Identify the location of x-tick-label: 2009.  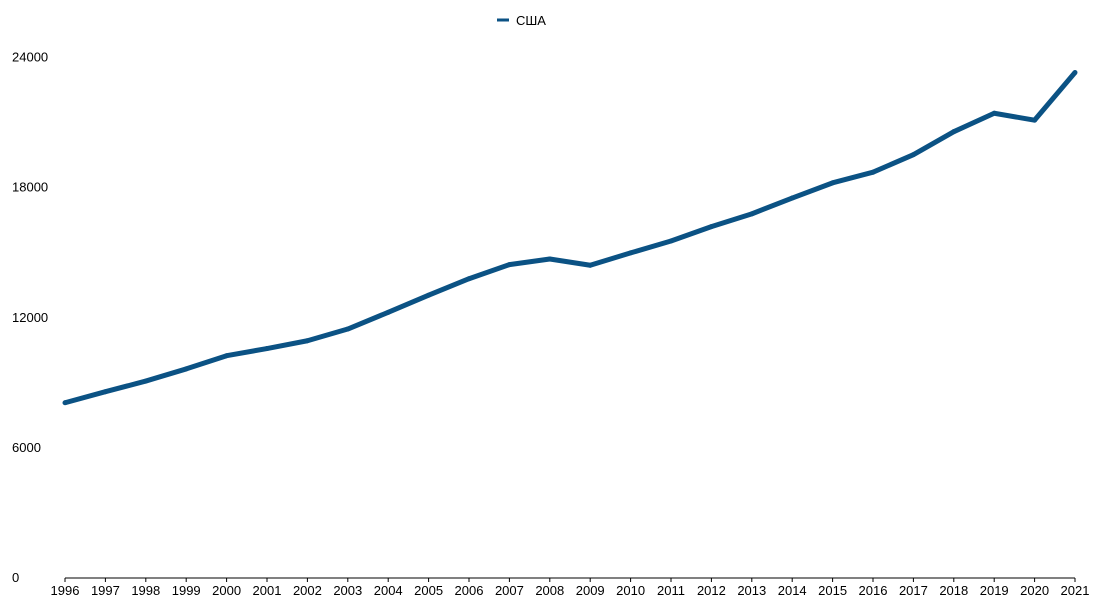
(590, 590).